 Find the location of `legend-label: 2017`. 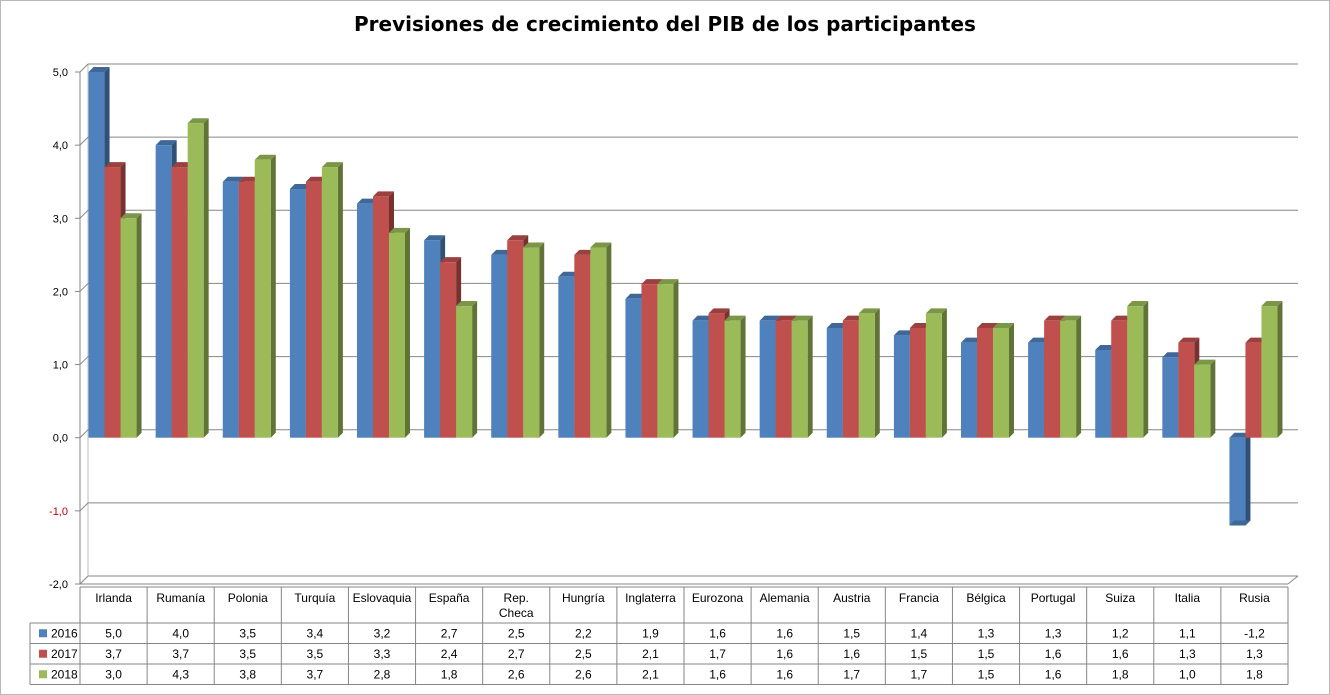

legend-label: 2017 is located at coordinates (64, 654).